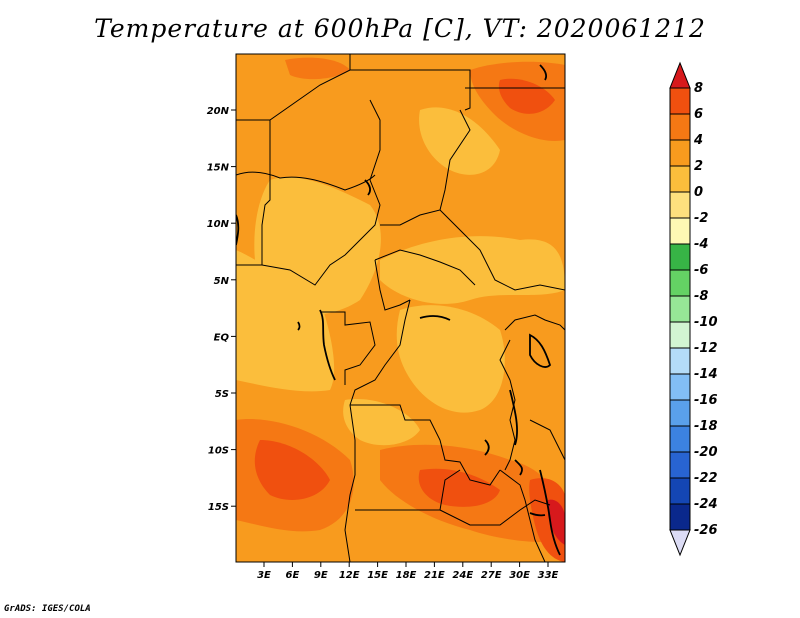  Describe the element at coordinates (435, 318) in the screenshot. I see `river-congo` at that location.